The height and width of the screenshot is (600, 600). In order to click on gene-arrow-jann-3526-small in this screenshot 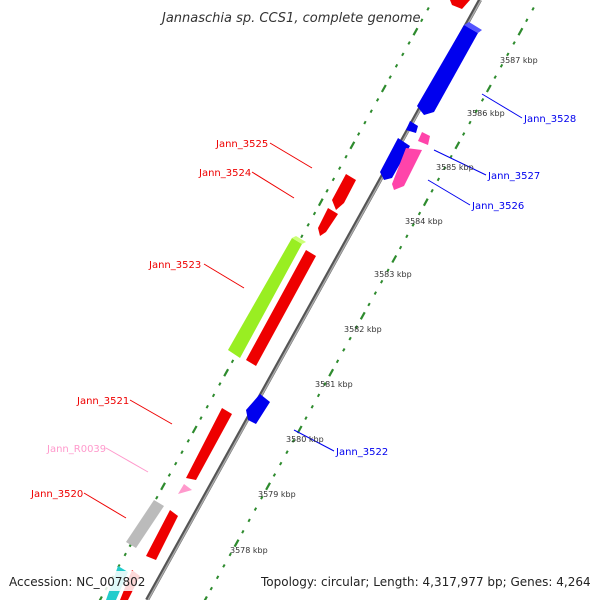, I will do `click(424, 138)`.